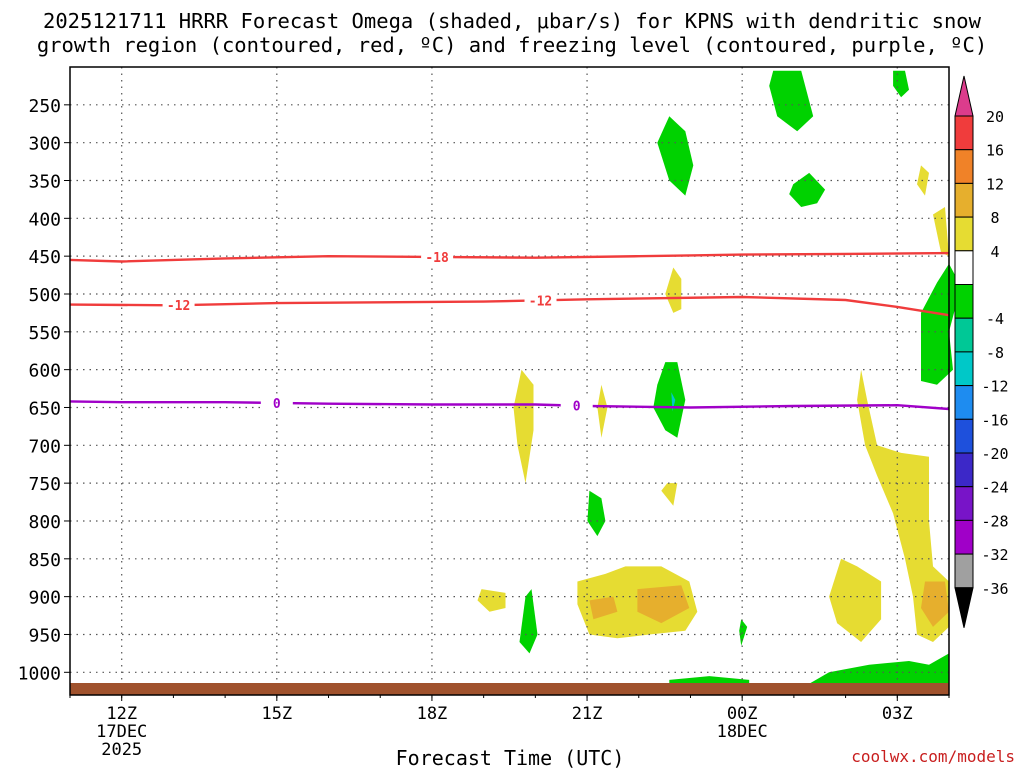  I want to click on y-tick-label: 800, so click(44, 522).